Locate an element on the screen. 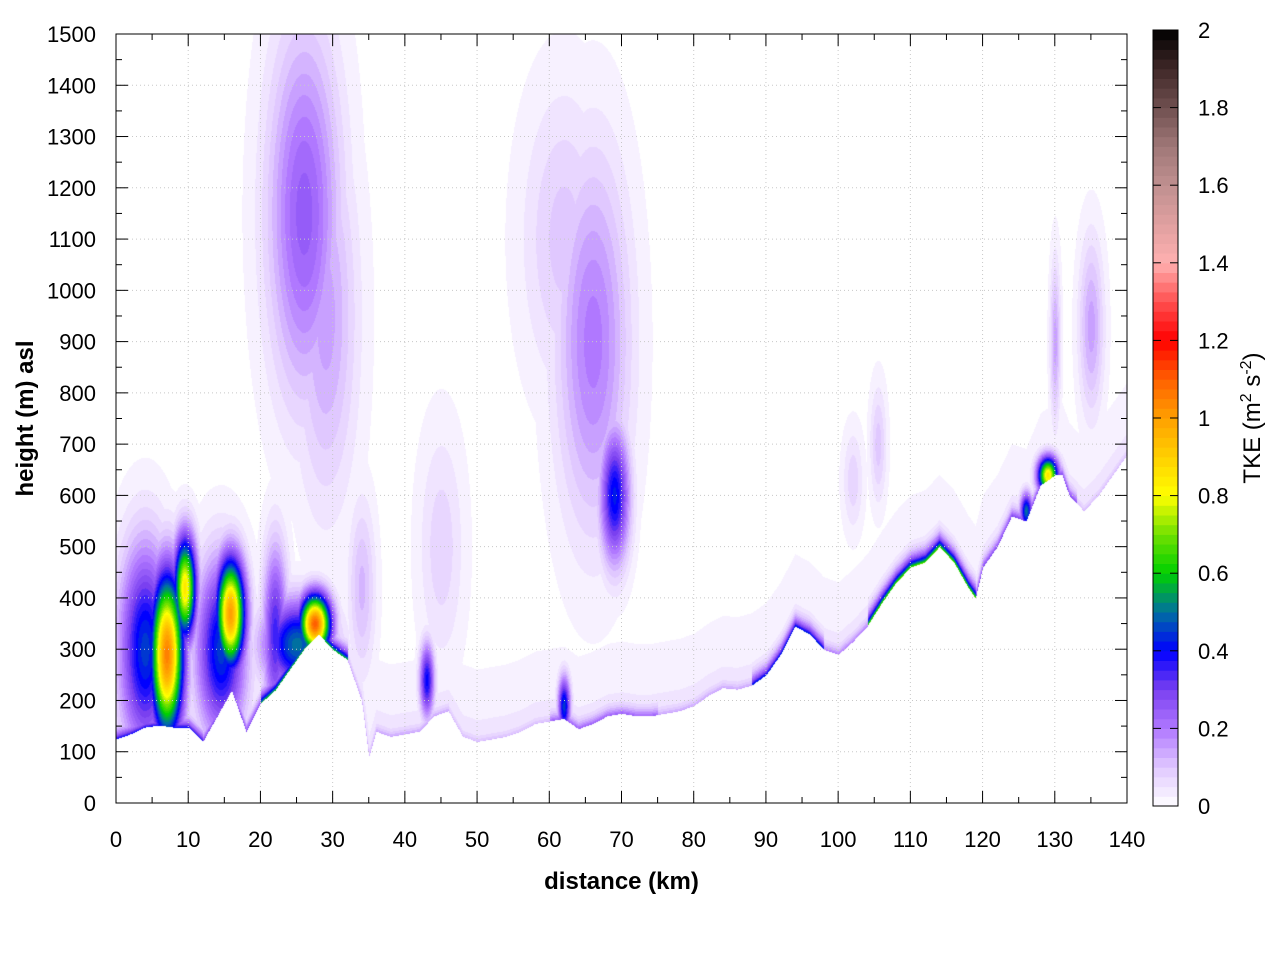 Image resolution: width=1280 pixels, height=960 pixels. x-tick-label: 60 is located at coordinates (549, 839).